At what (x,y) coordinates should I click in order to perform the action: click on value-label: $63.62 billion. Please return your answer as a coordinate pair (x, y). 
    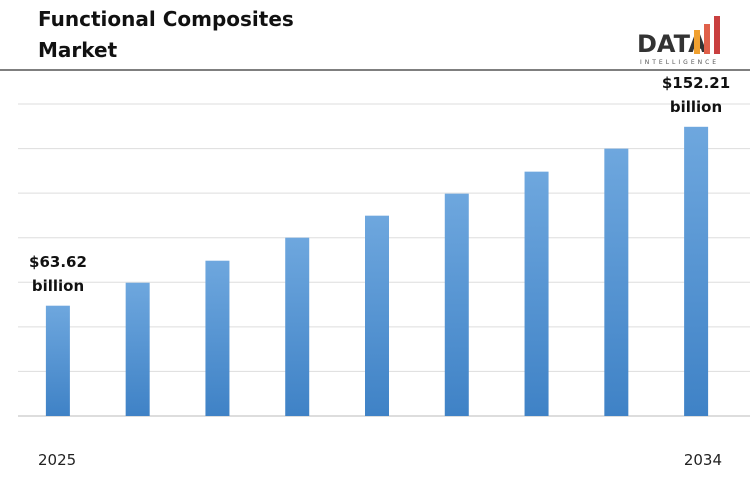
    Looking at the image, I should click on (58, 273).